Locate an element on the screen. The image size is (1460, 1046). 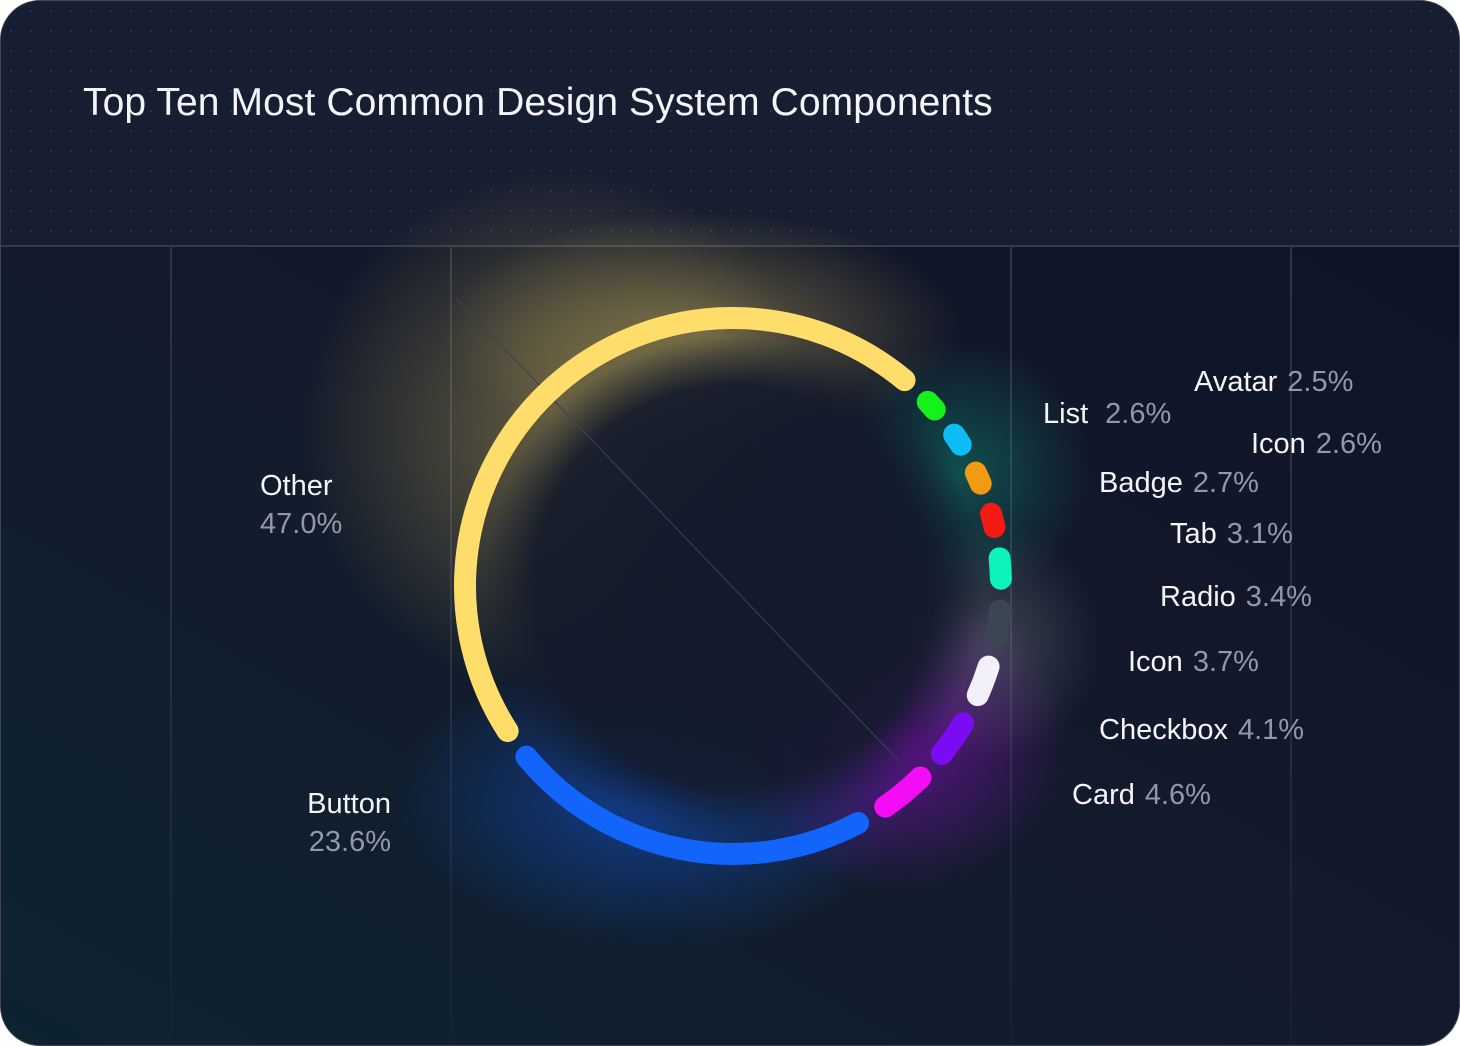
segment-checkbox is located at coordinates (952, 738).